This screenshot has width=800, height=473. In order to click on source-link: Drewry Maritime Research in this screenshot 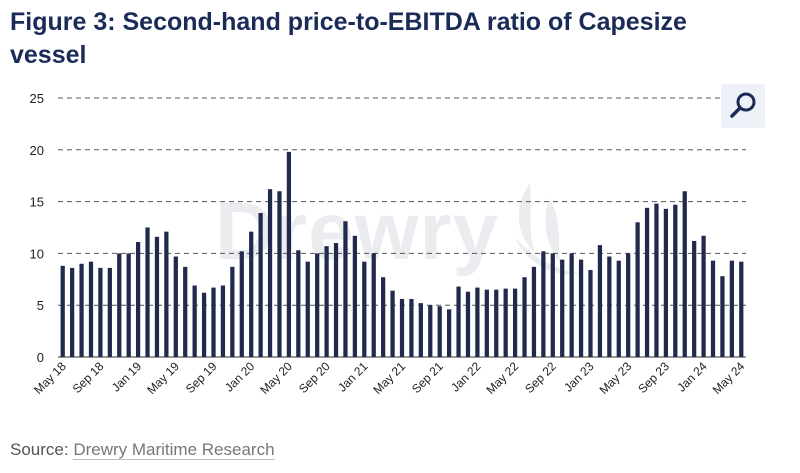, I will do `click(174, 450)`.